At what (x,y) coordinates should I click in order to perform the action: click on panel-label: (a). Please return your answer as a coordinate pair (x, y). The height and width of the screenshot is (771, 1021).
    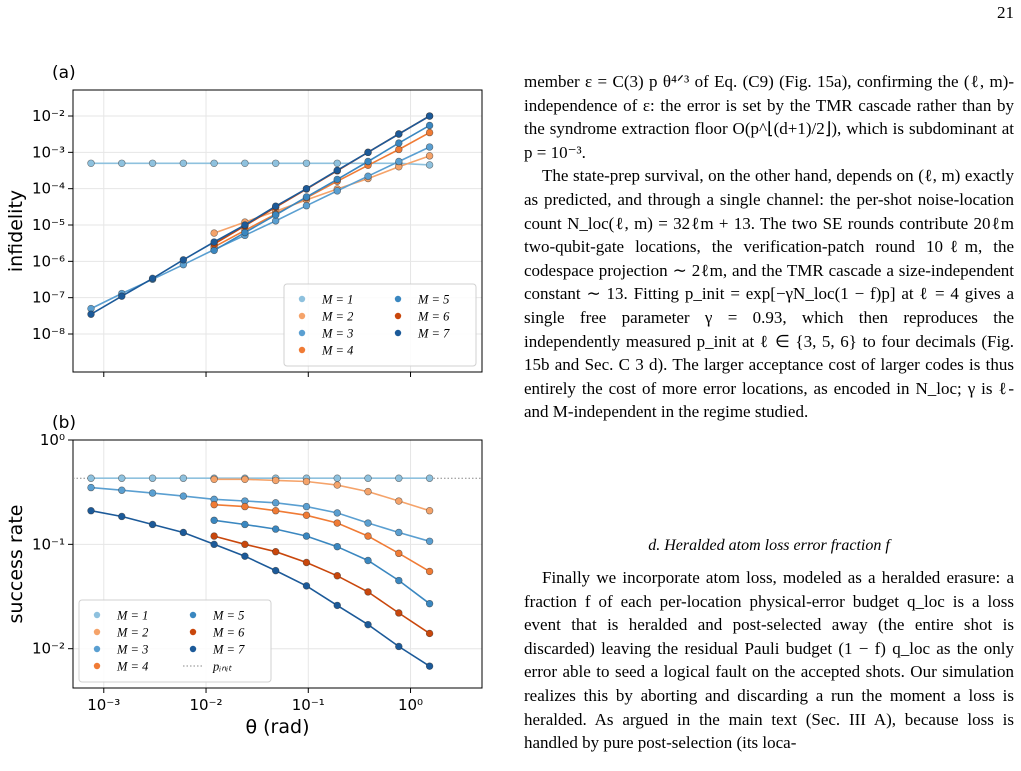
    Looking at the image, I should click on (64, 73).